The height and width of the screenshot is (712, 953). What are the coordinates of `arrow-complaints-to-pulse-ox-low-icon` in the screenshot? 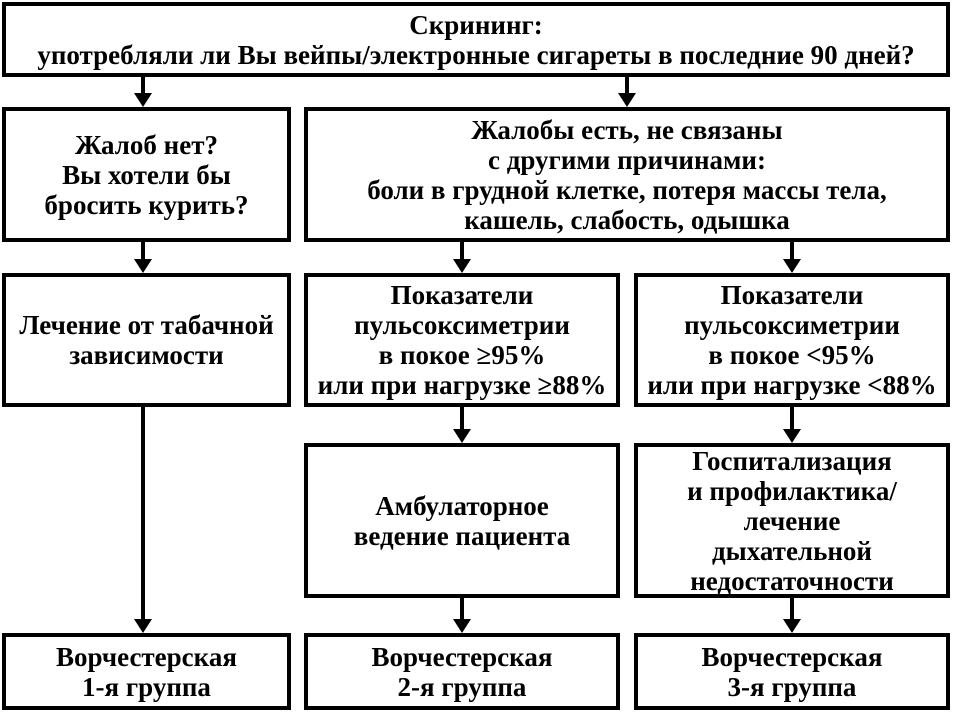 It's located at (792, 257).